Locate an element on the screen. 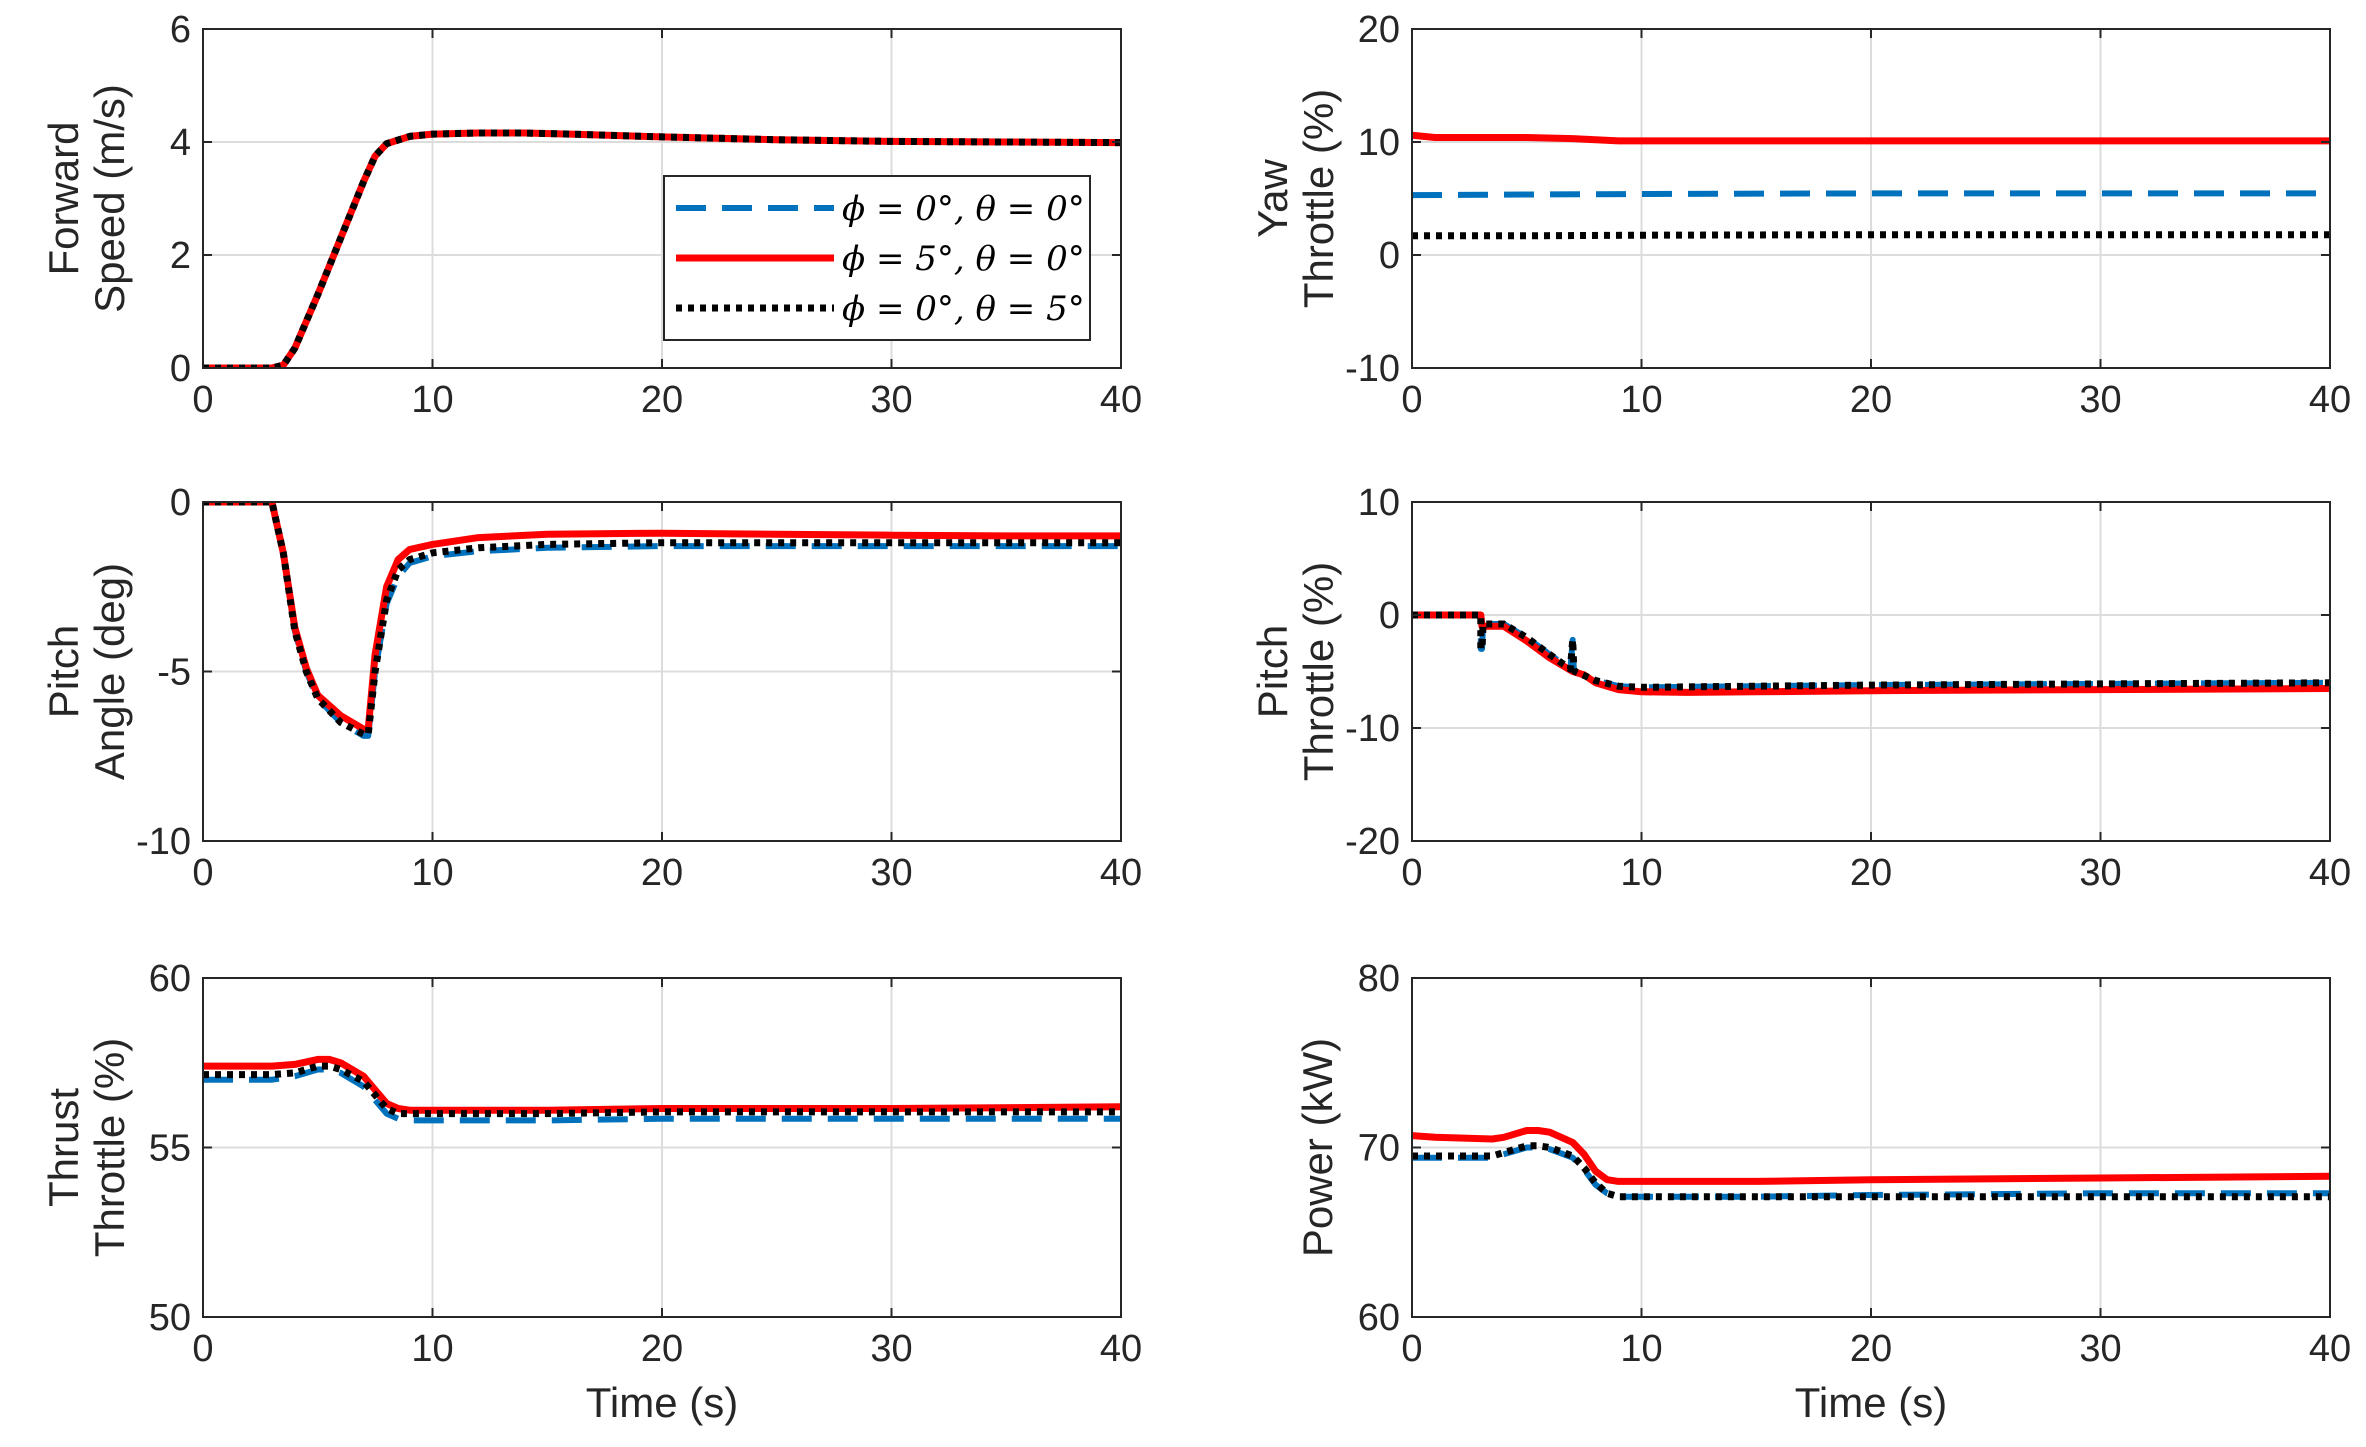 Image resolution: width=2366 pixels, height=1447 pixels. pitch-throttle-y-axis-label: Throttle (%) is located at coordinates (1318, 671).